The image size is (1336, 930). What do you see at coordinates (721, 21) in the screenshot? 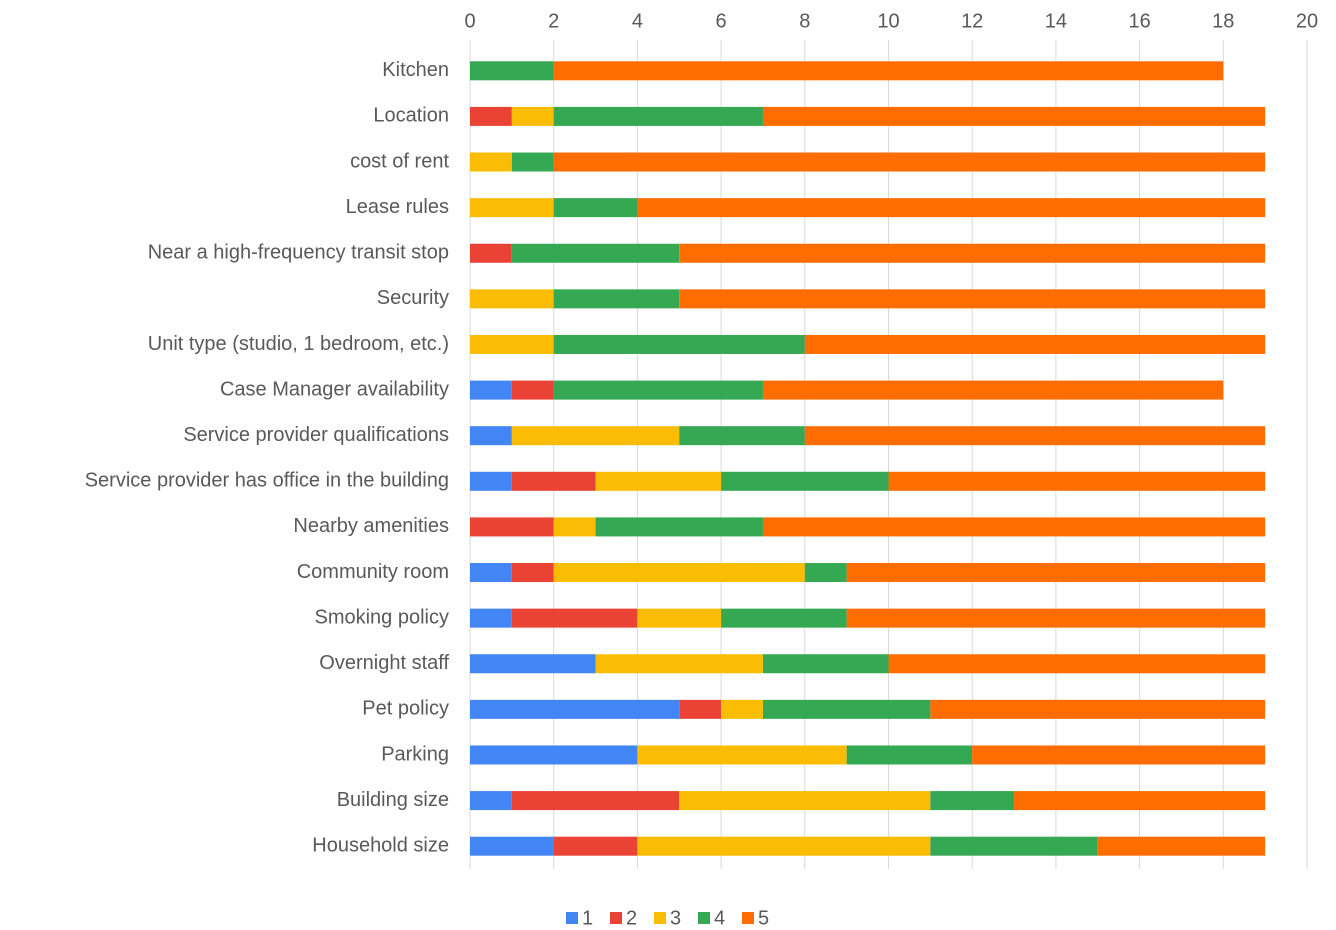
I see `x-tick-label: 6` at bounding box center [721, 21].